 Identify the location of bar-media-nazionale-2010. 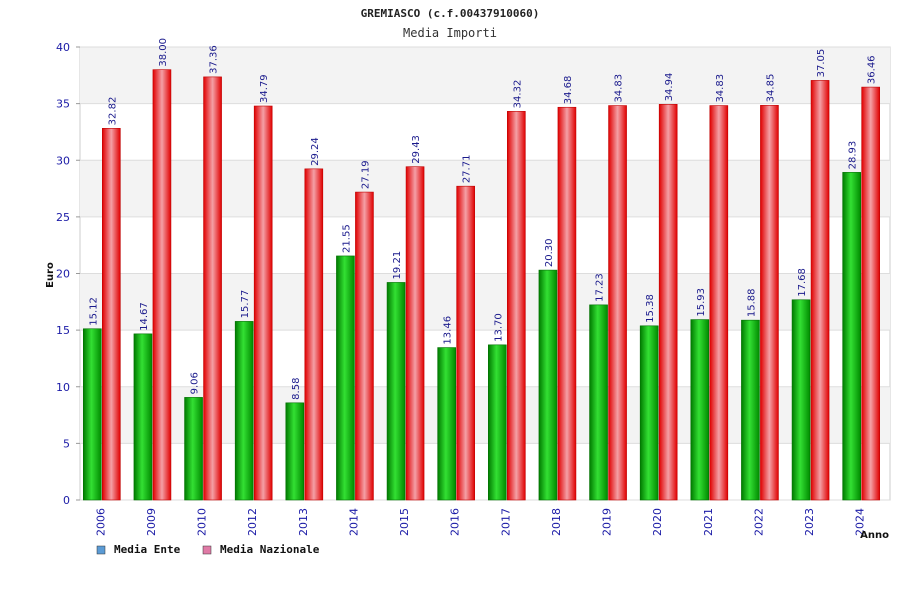
(212, 288).